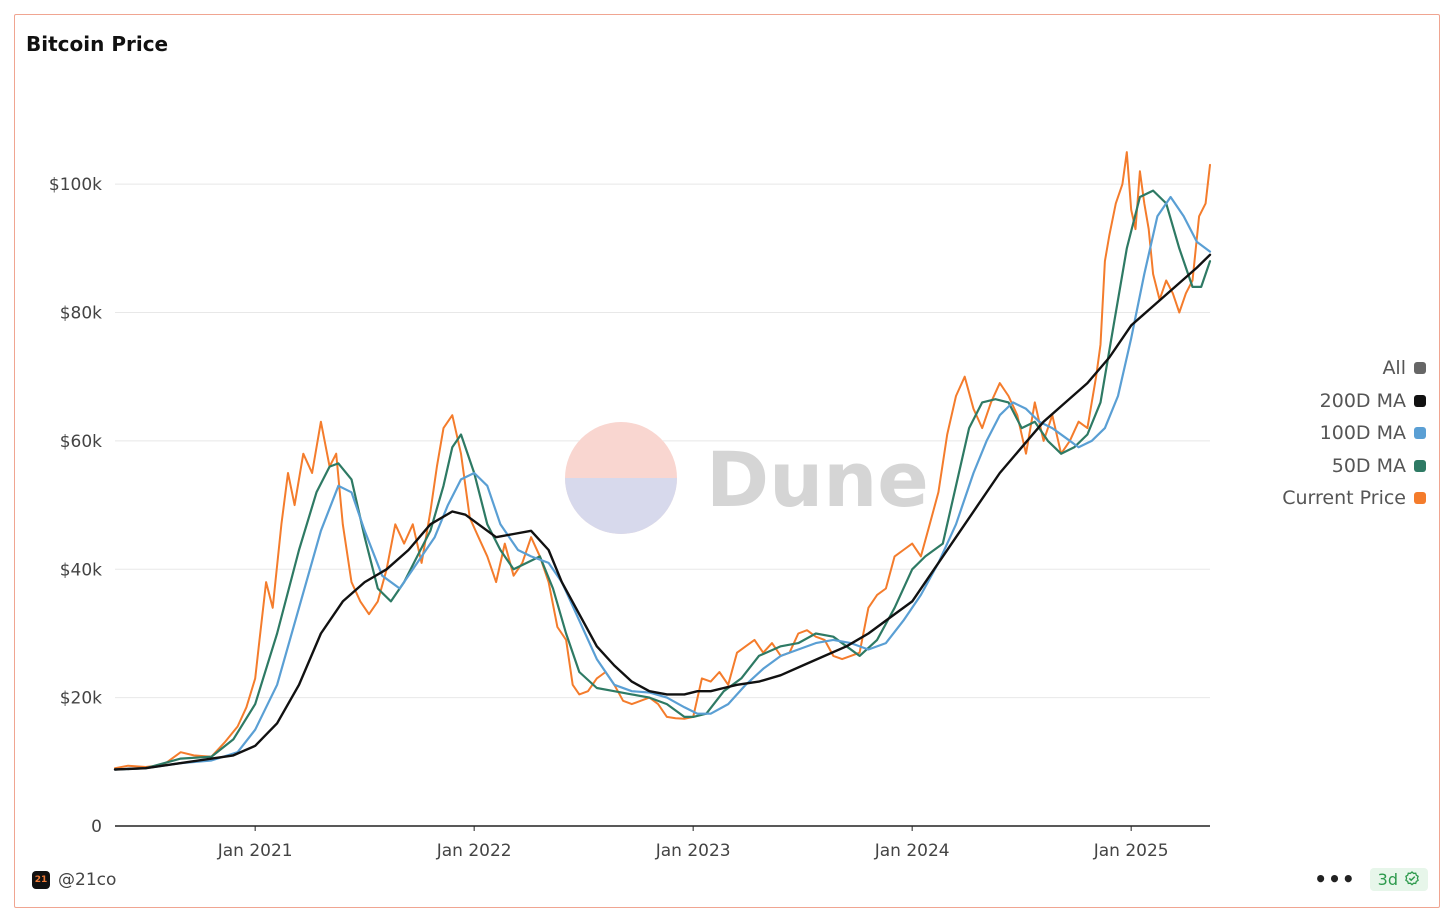 This screenshot has width=1456, height=920. What do you see at coordinates (81, 314) in the screenshot?
I see `y-tick-label: $80k` at bounding box center [81, 314].